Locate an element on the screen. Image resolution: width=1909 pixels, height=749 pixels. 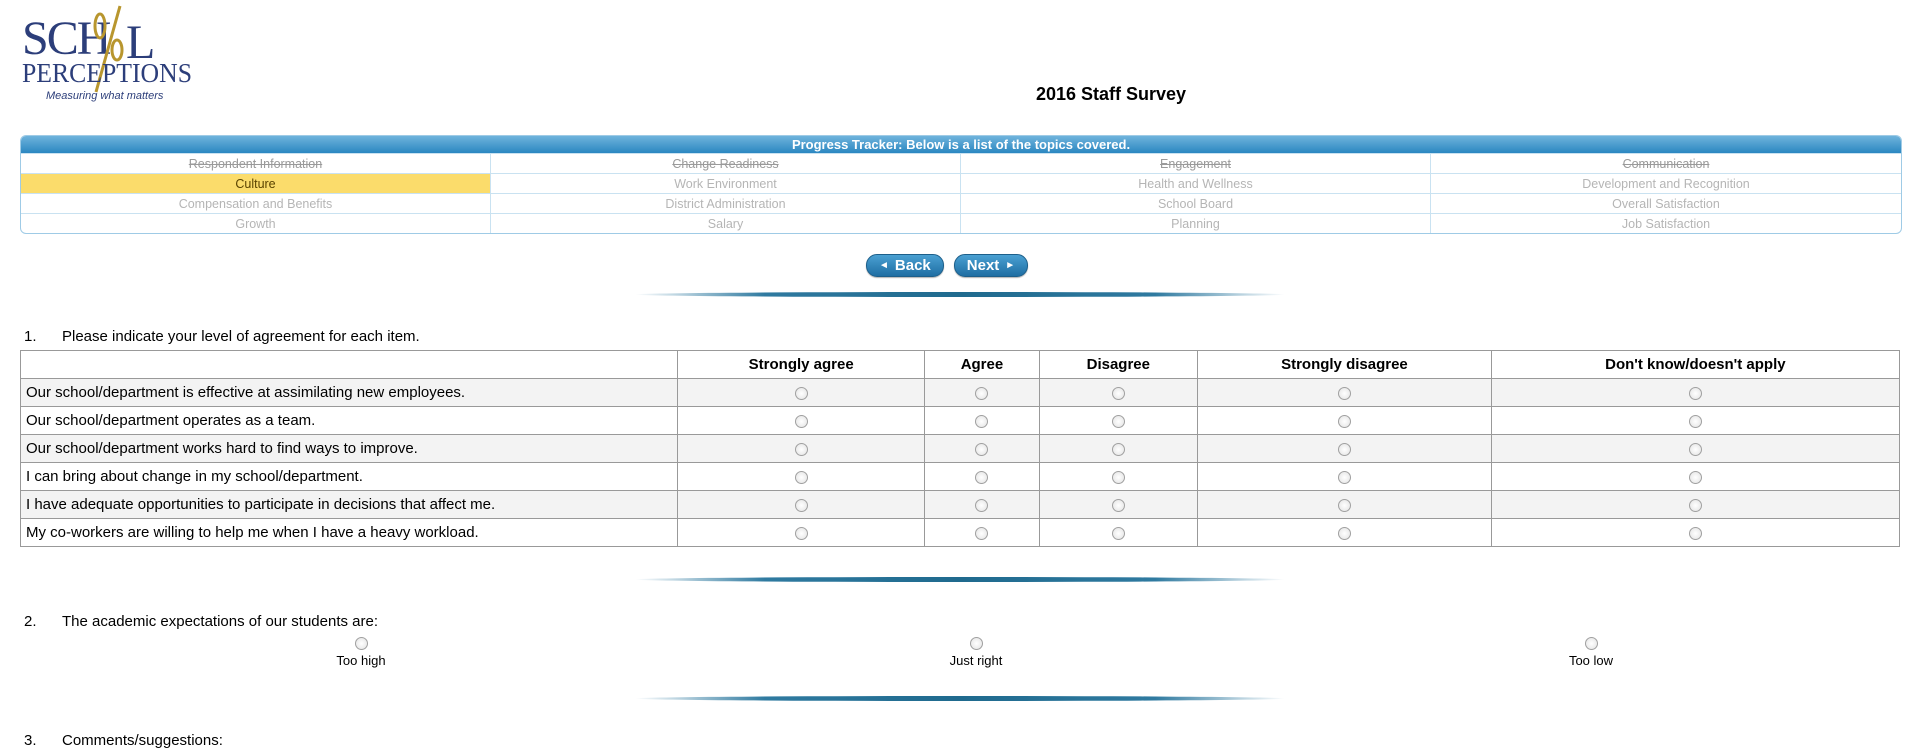
radio-too-low is located at coordinates (1591, 643).